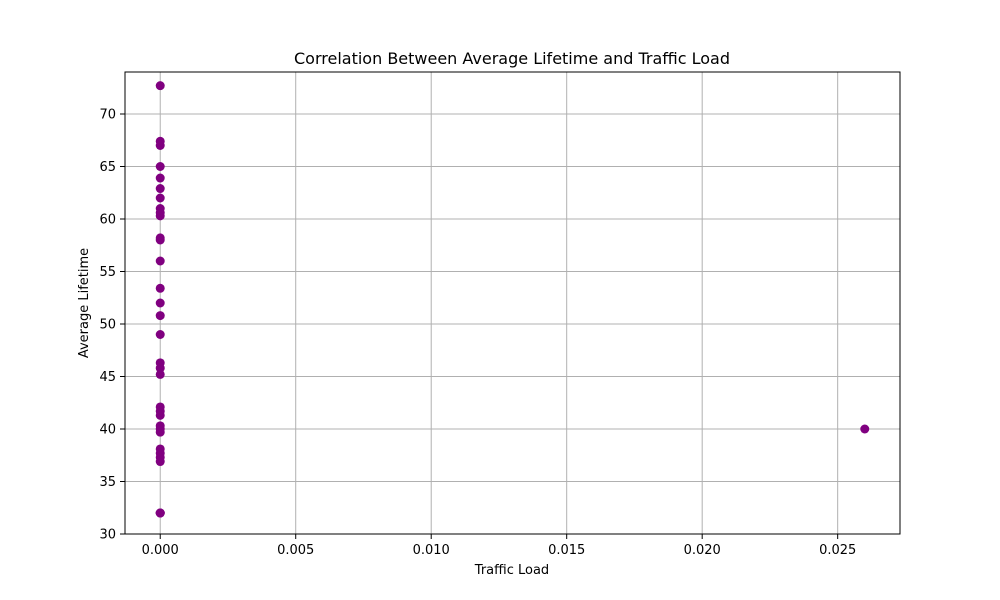  I want to click on y-tick-label: 45, so click(107, 377).